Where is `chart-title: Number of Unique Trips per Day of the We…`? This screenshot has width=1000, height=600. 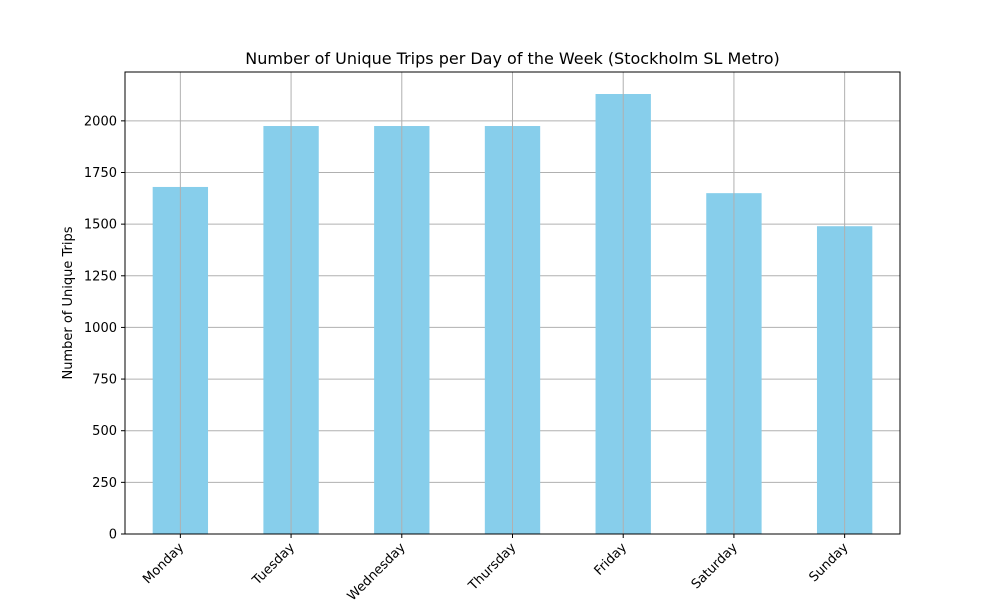 chart-title: Number of Unique Trips per Day of the We… is located at coordinates (512, 58).